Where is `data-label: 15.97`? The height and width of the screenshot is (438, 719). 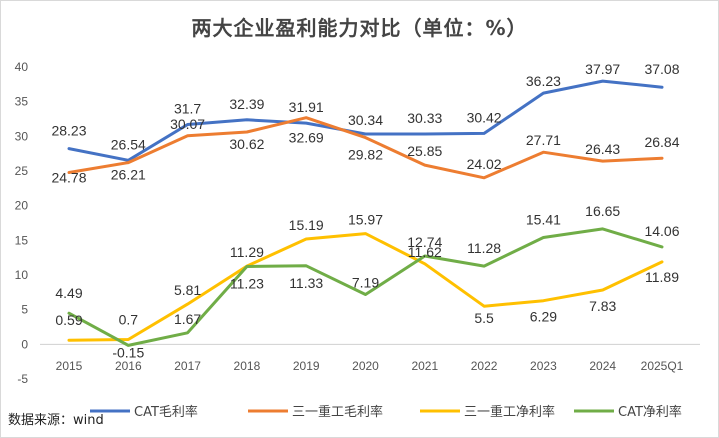 data-label: 15.97 is located at coordinates (365, 220).